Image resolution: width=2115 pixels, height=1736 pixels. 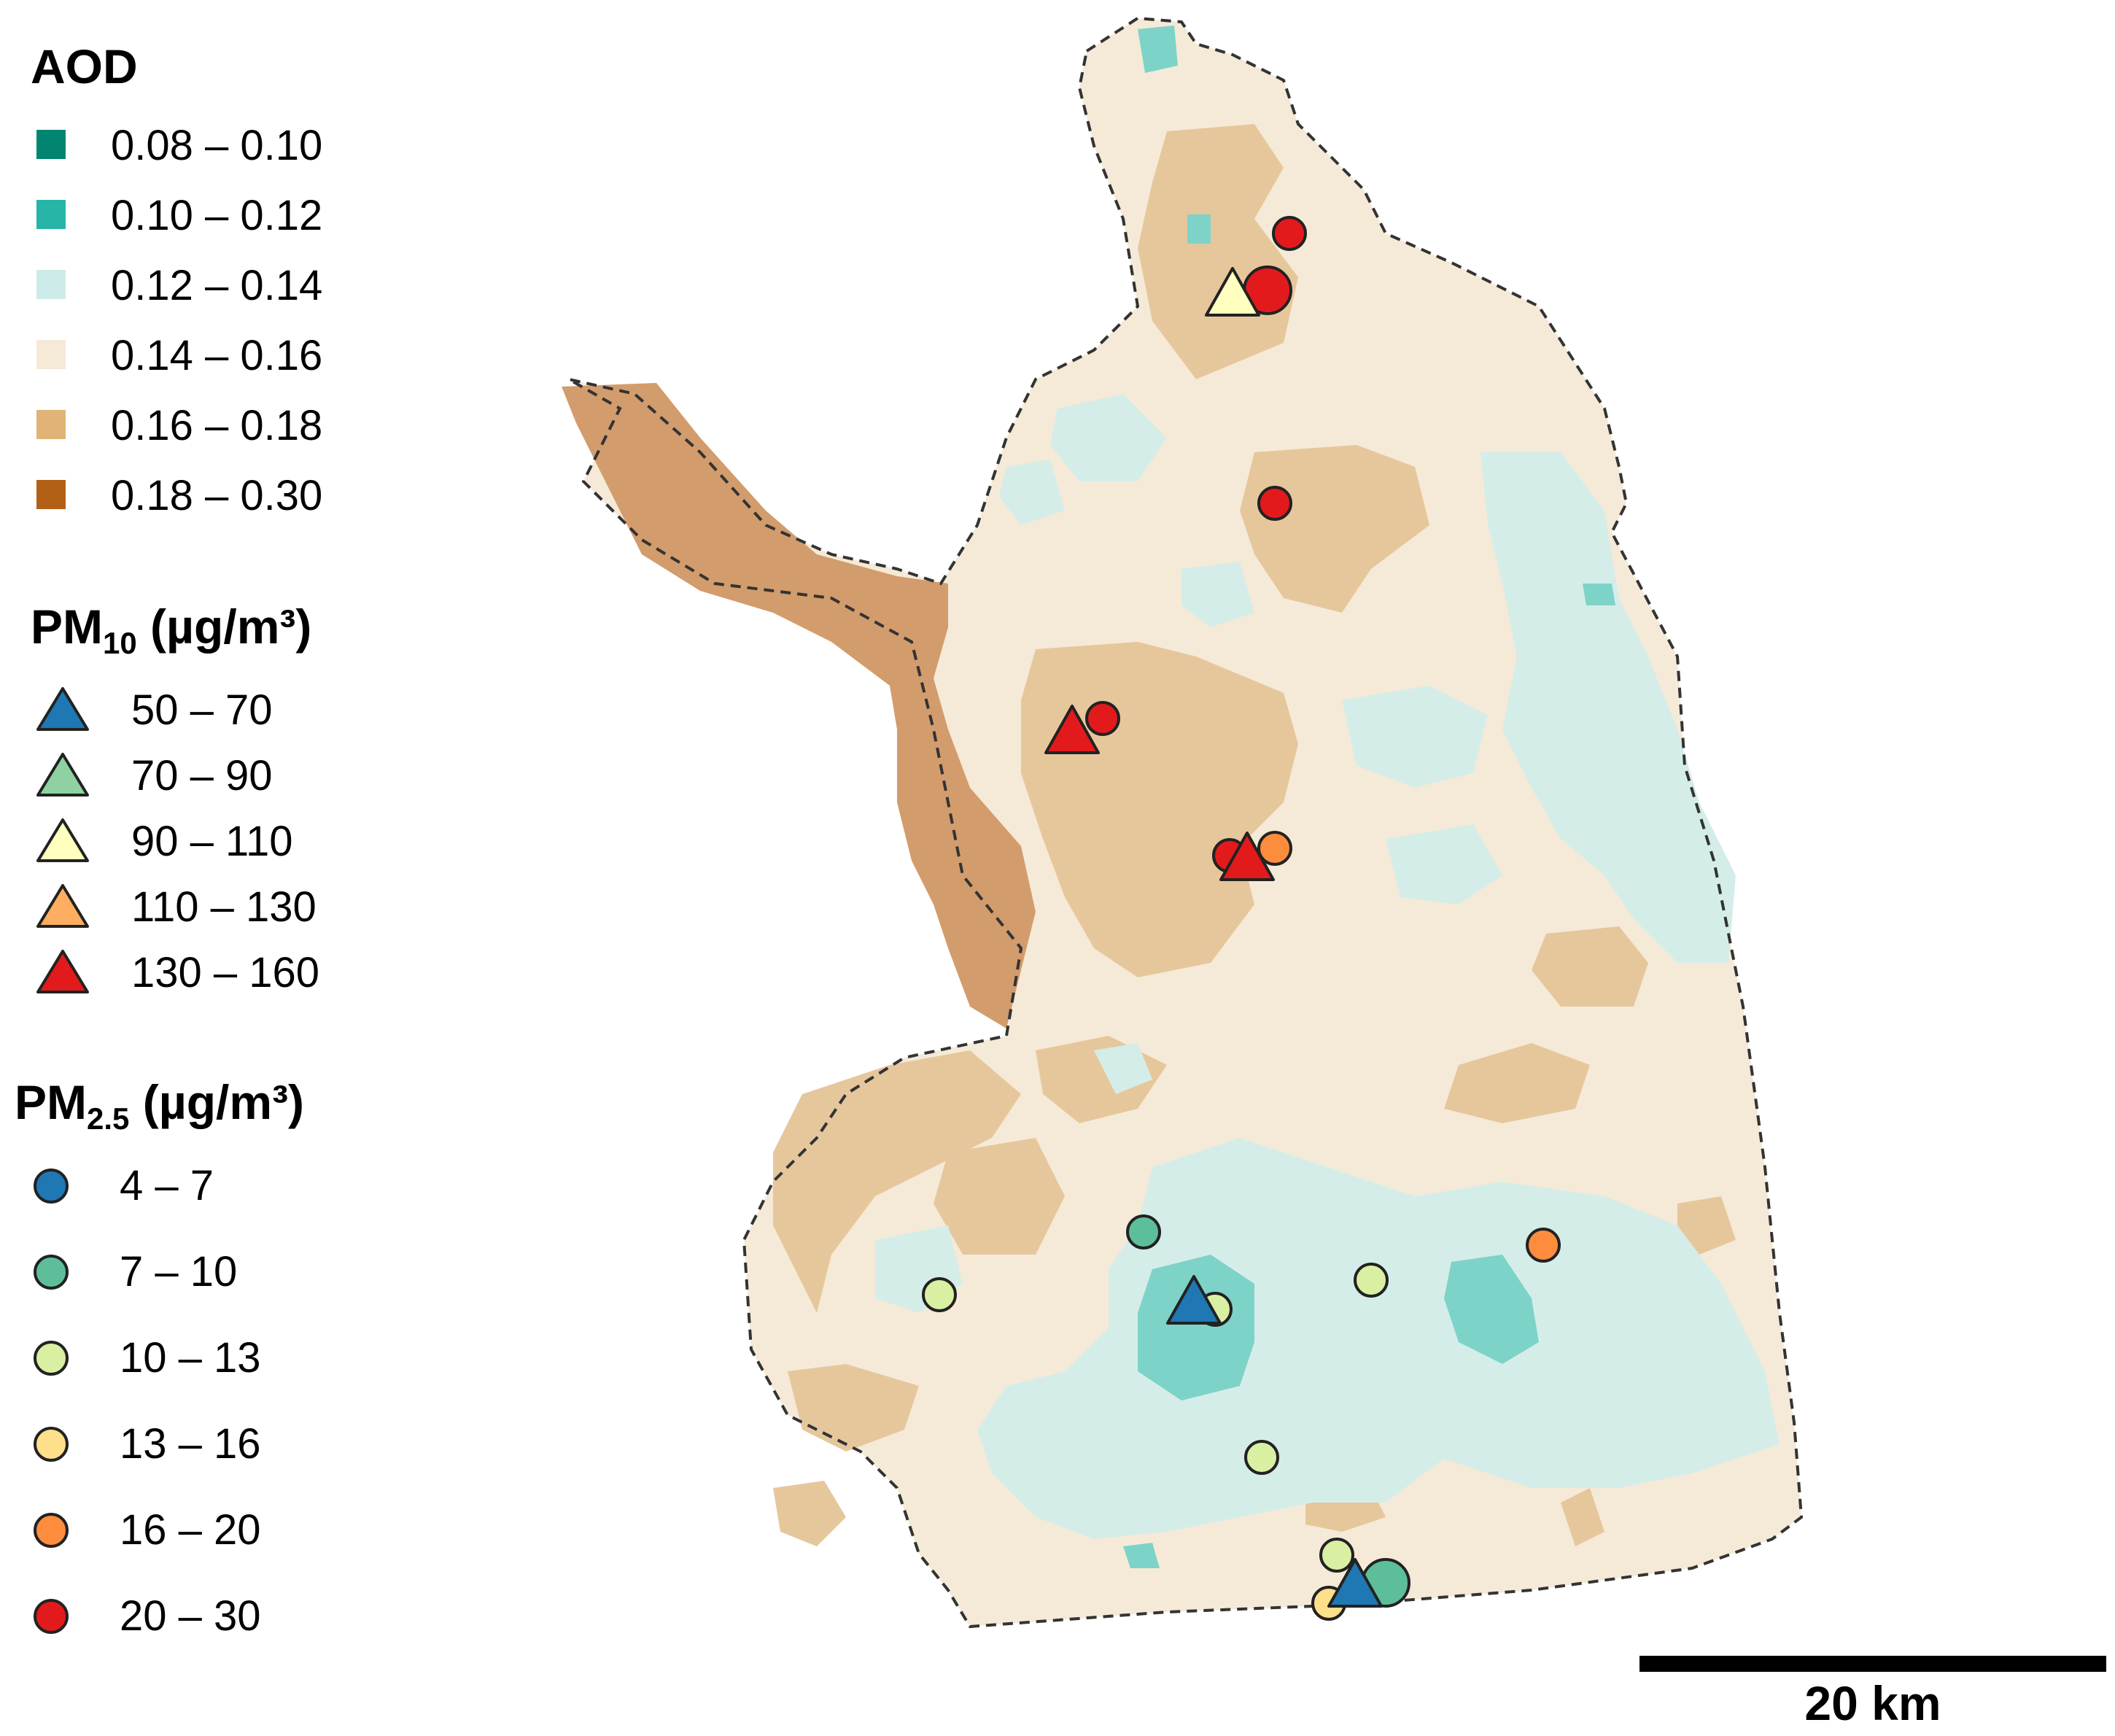 I want to click on legend-item-label: 0.10 – 0.12, so click(x=217, y=215).